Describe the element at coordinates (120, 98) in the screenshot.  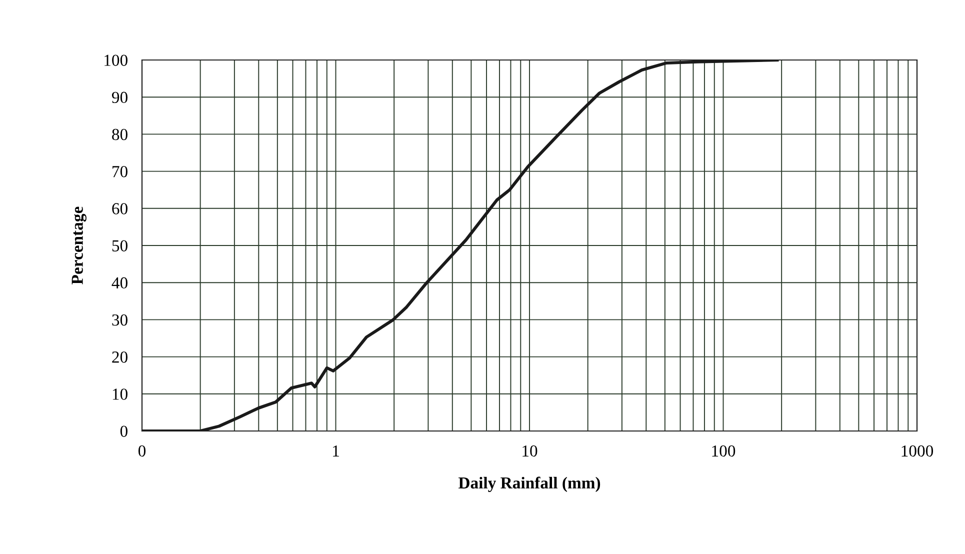
I see `y-tick-label: 90` at that location.